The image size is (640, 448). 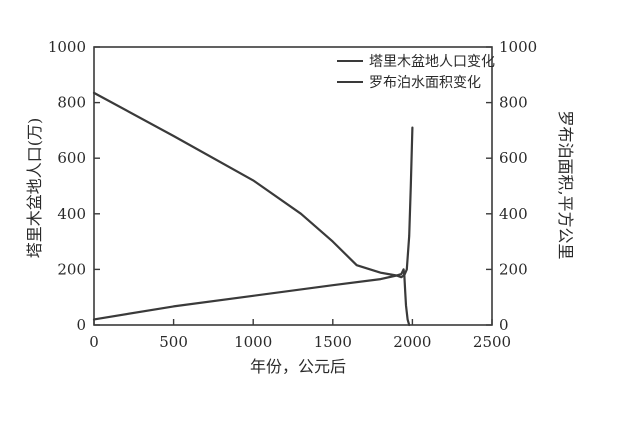 I want to click on x-tick-label: 1000, so click(x=253, y=342).